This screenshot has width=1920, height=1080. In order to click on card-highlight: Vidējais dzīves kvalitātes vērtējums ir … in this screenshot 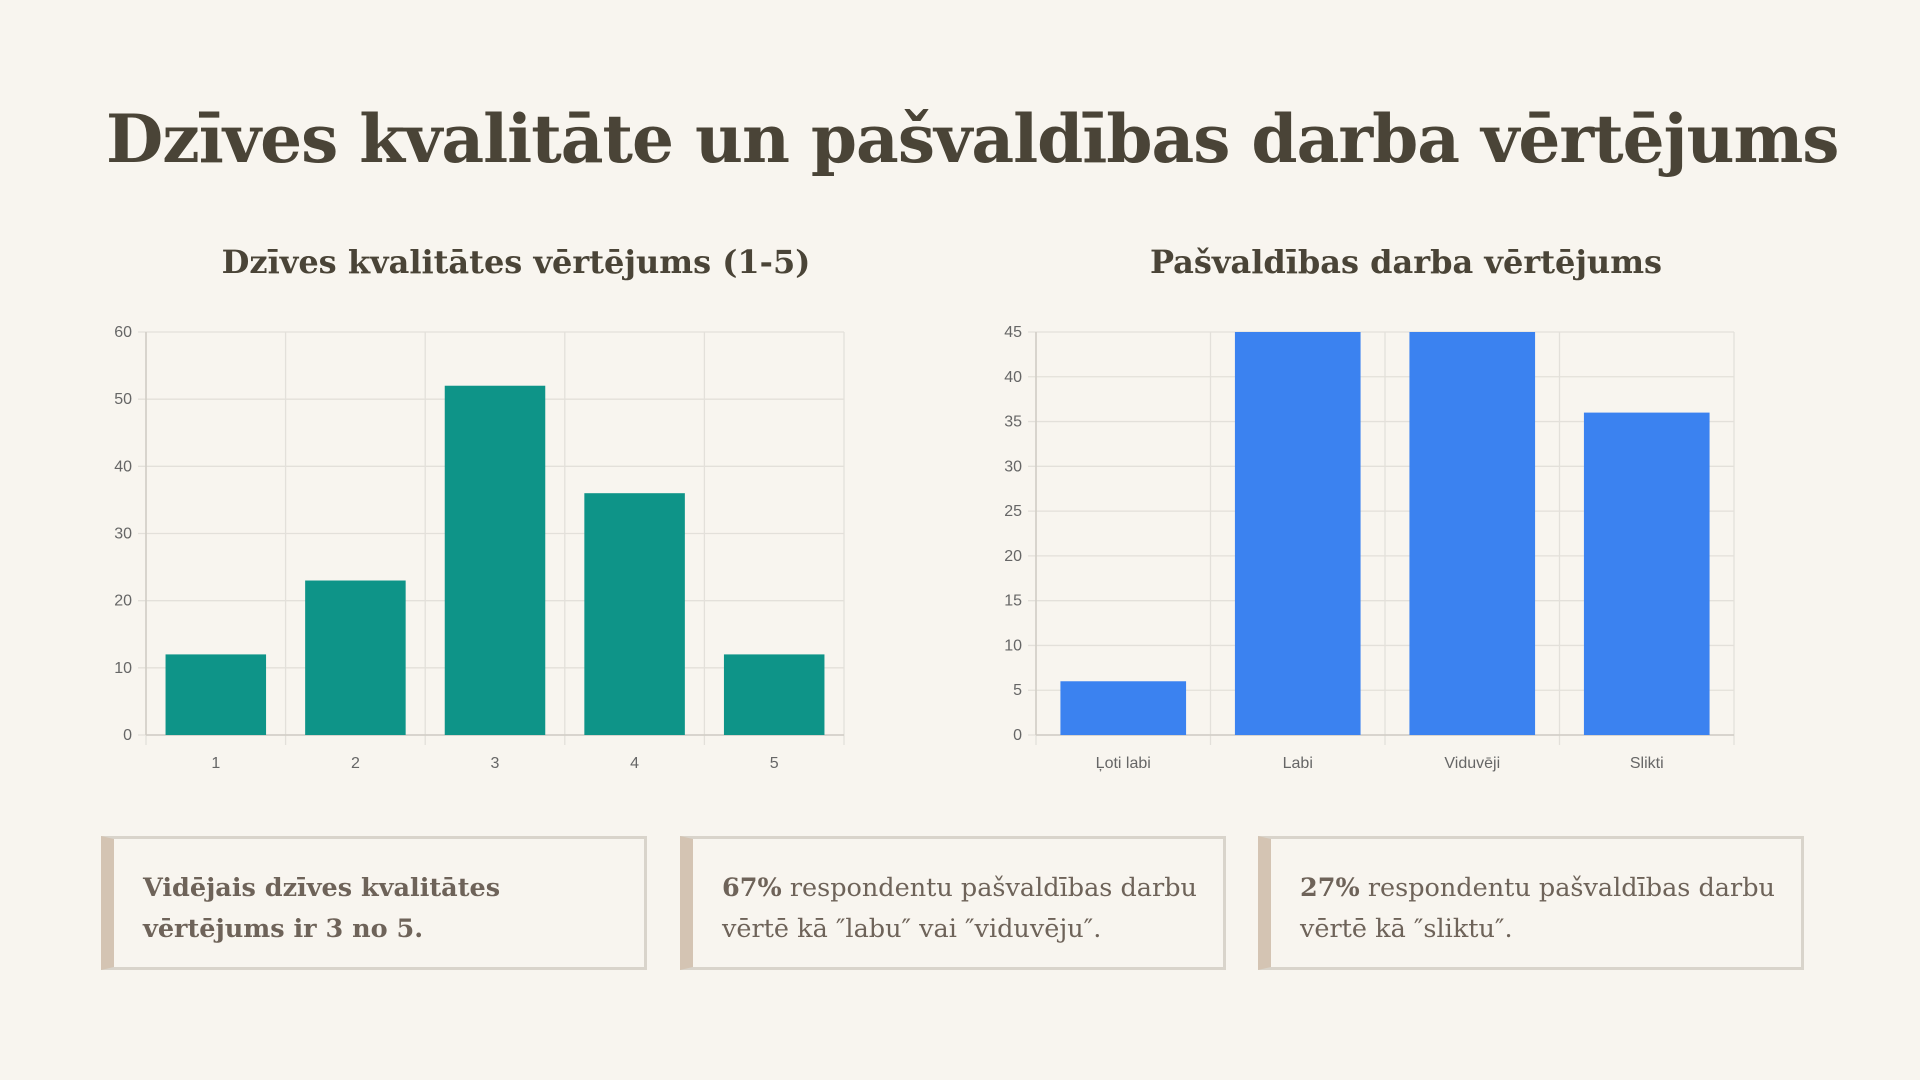, I will do `click(322, 908)`.